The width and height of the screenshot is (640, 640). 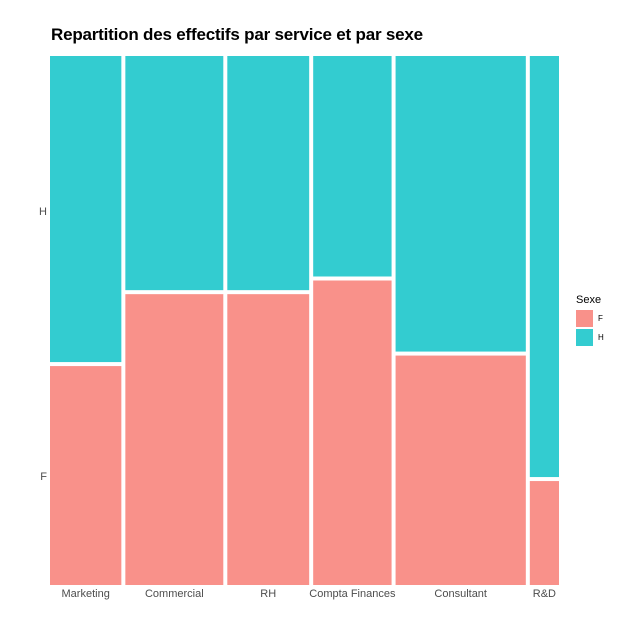 I want to click on x-tick-label-r-d: R&D, so click(x=544, y=594).